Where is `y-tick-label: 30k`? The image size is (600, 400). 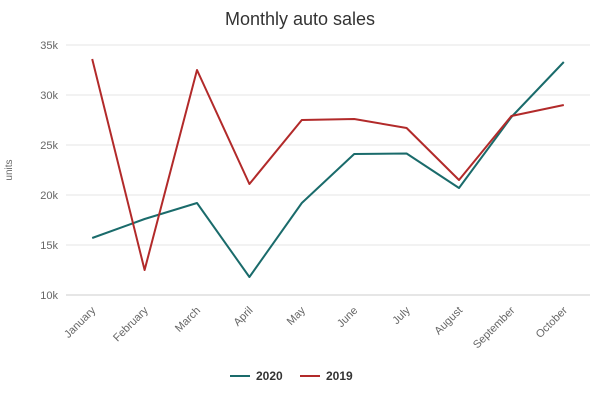 y-tick-label: 30k is located at coordinates (49, 96).